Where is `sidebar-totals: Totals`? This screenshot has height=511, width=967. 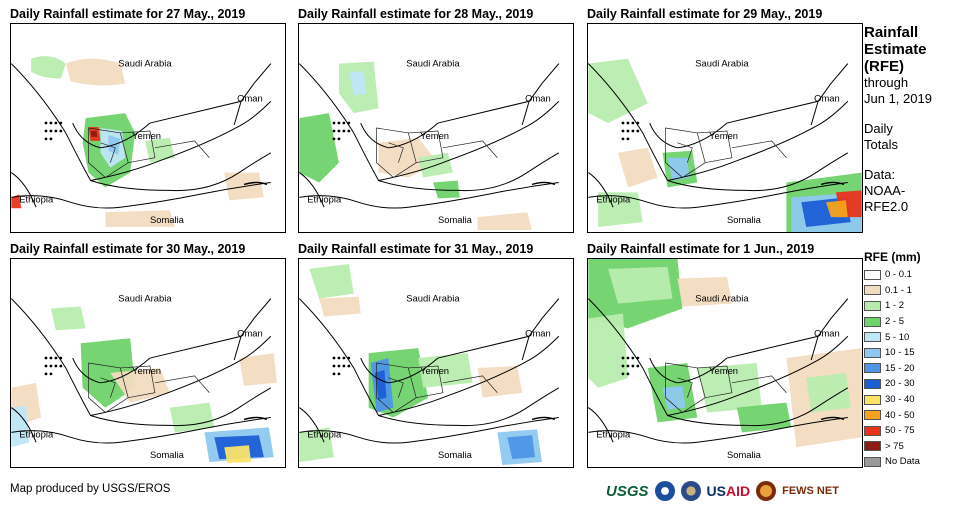 sidebar-totals: Totals is located at coordinates (881, 144).